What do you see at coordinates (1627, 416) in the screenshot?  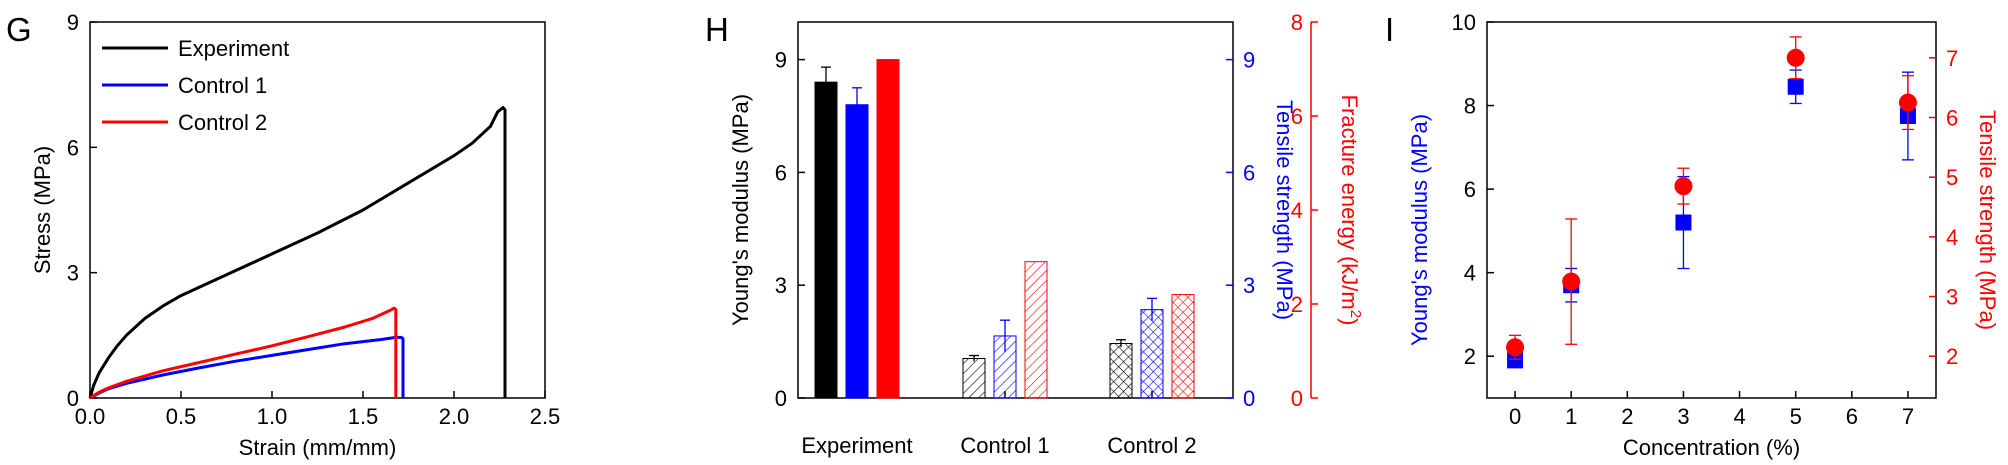 I see `x-tick-label: 2` at bounding box center [1627, 416].